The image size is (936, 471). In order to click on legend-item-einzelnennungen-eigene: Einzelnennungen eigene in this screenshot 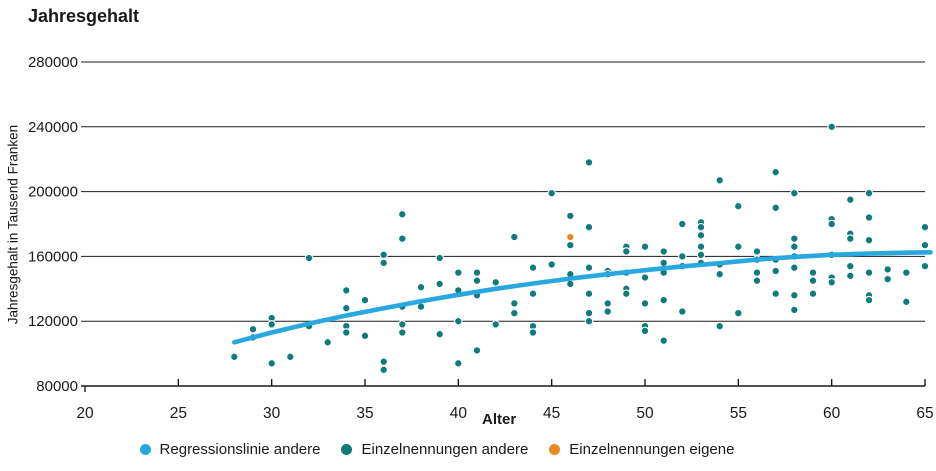, I will do `click(641, 449)`.